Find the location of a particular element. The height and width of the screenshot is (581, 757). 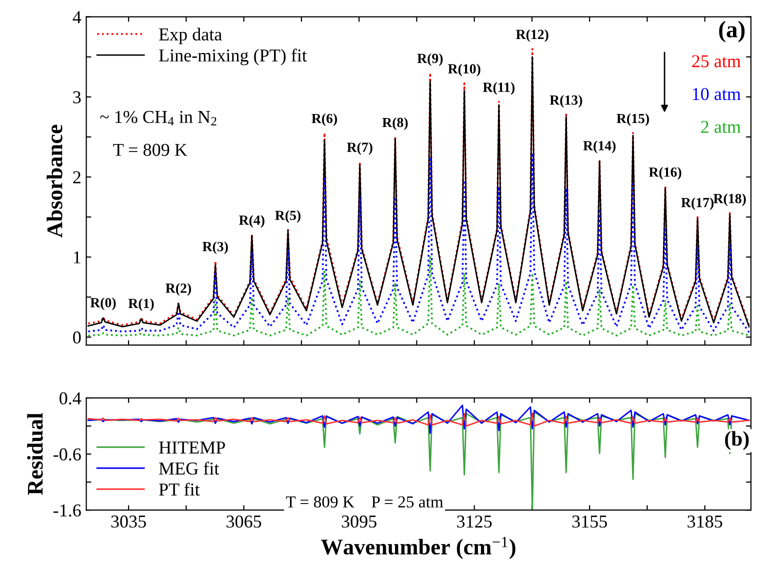

y-axis-title: Residual is located at coordinates (35, 454).